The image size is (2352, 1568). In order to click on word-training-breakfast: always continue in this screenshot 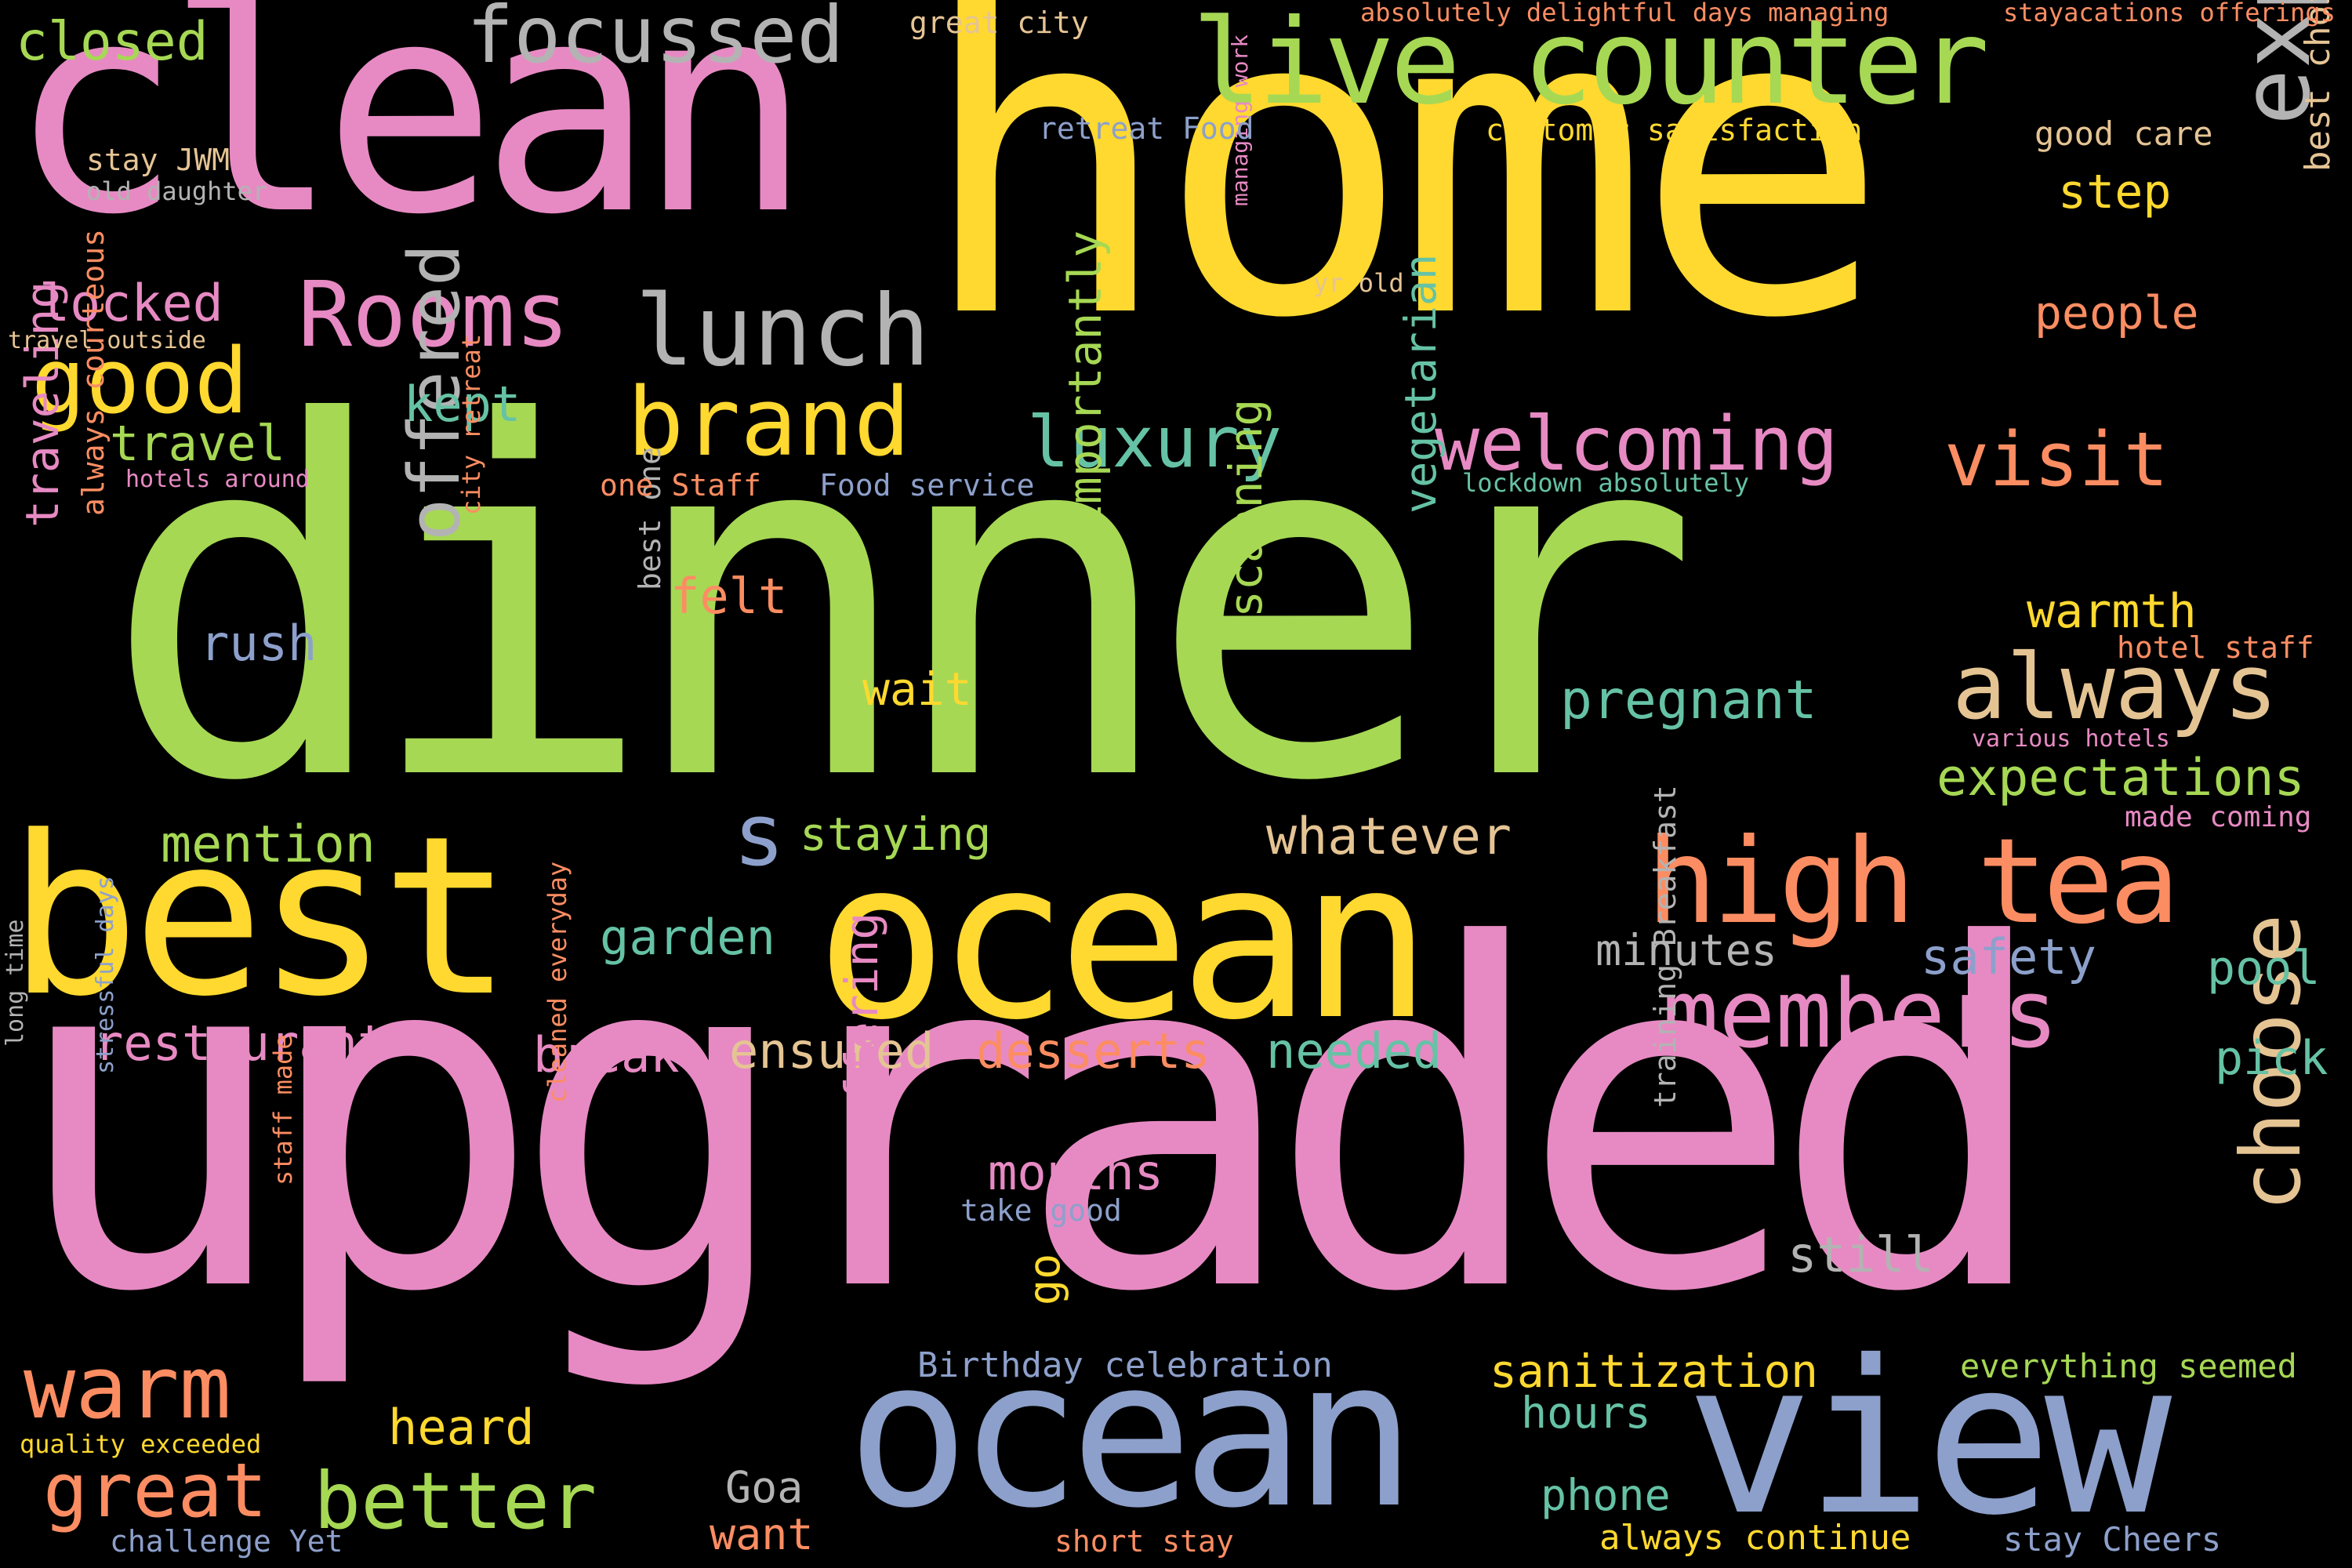, I will do `click(1755, 1538)`.